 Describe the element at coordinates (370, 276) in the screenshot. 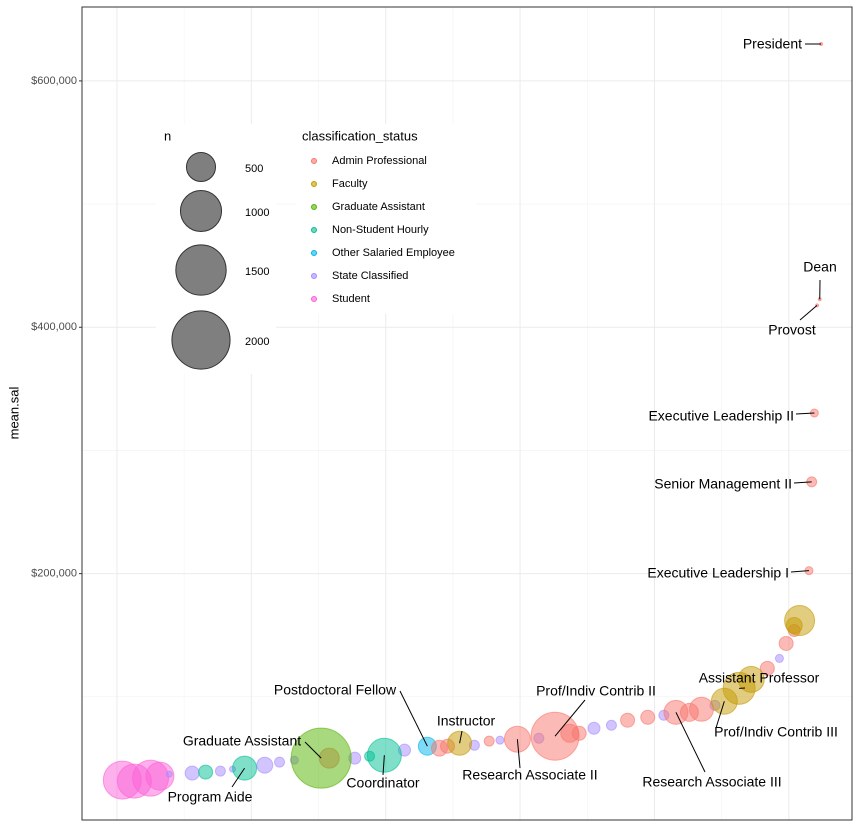

I see `legend-label: State Classified` at that location.